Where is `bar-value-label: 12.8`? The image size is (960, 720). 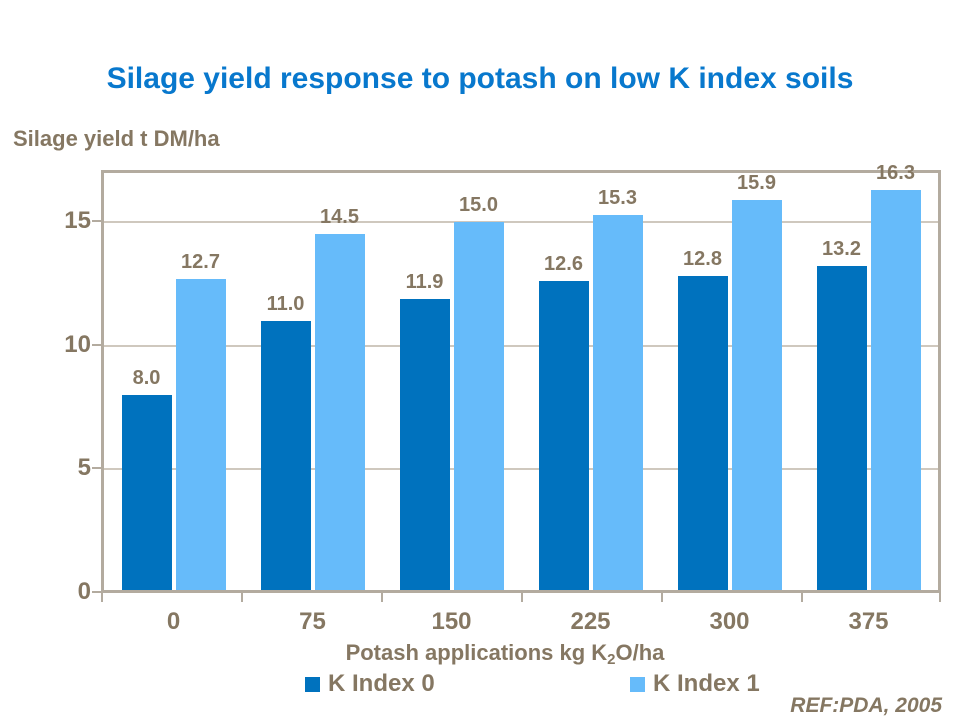 bar-value-label: 12.8 is located at coordinates (702, 259).